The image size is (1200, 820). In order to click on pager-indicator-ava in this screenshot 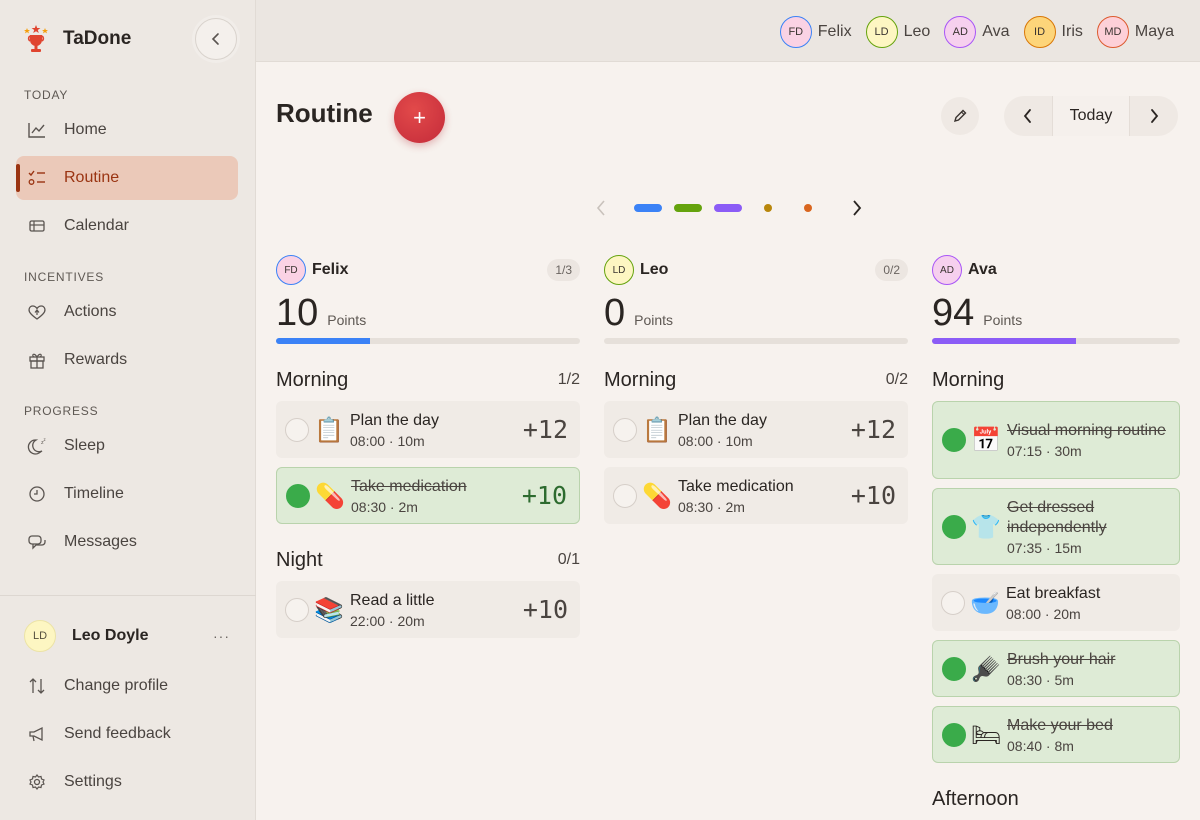, I will do `click(728, 208)`.